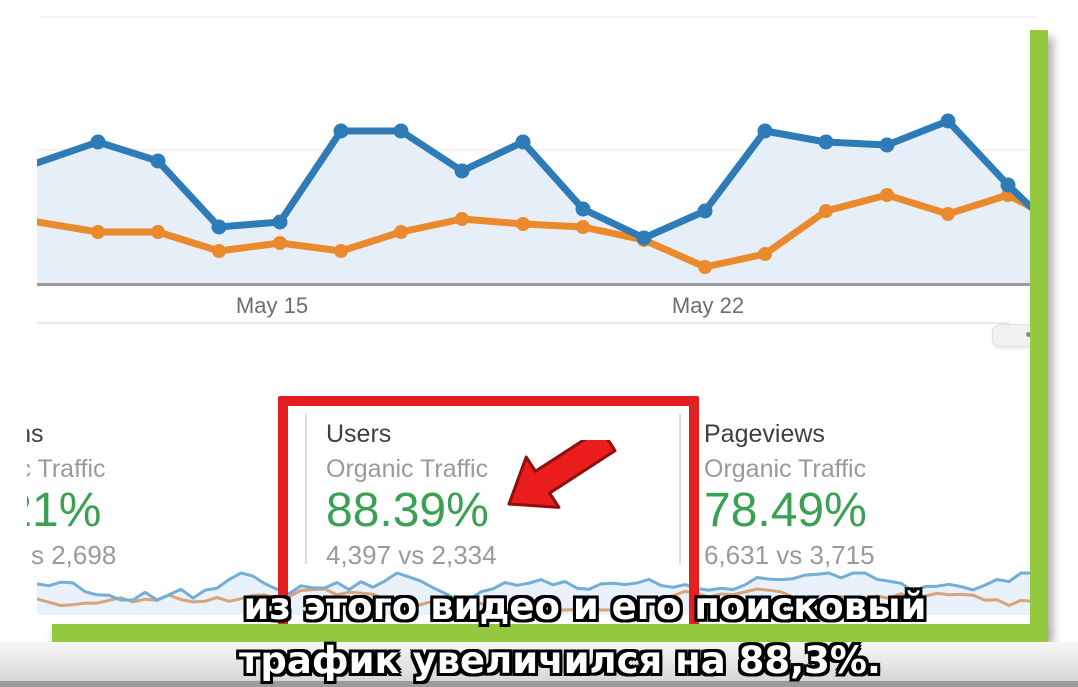 This screenshot has height=687, width=1078. What do you see at coordinates (35, 434) in the screenshot?
I see `card-title-fragment: ns` at bounding box center [35, 434].